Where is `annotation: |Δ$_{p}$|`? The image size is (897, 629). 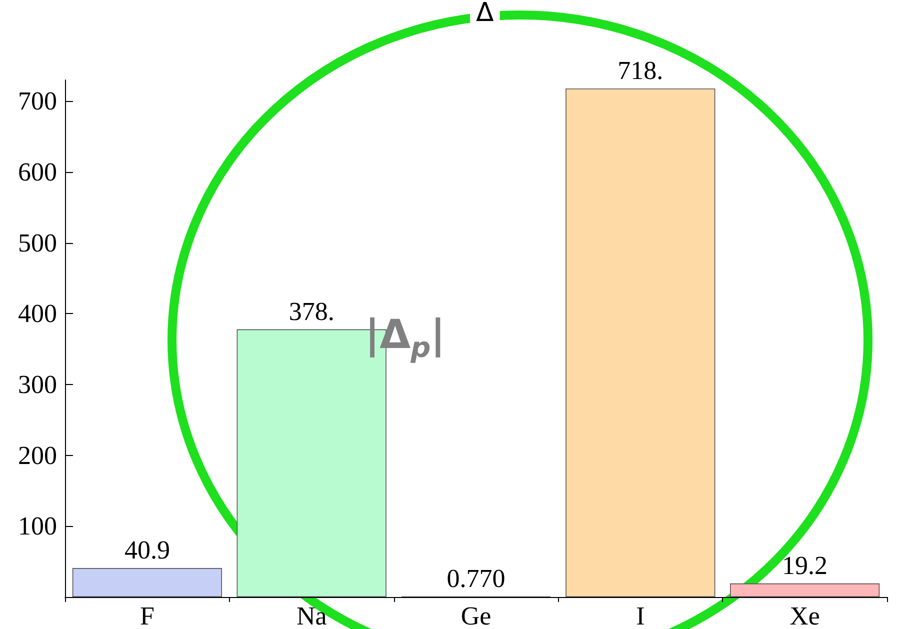
annotation: |Δ$_{p}$| is located at coordinates (405, 338).